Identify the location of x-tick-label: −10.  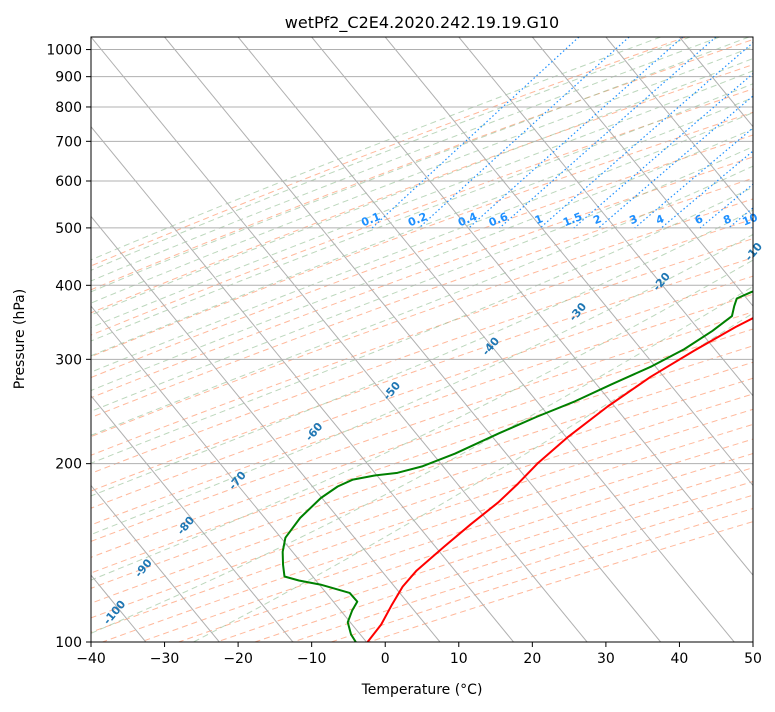
(312, 659).